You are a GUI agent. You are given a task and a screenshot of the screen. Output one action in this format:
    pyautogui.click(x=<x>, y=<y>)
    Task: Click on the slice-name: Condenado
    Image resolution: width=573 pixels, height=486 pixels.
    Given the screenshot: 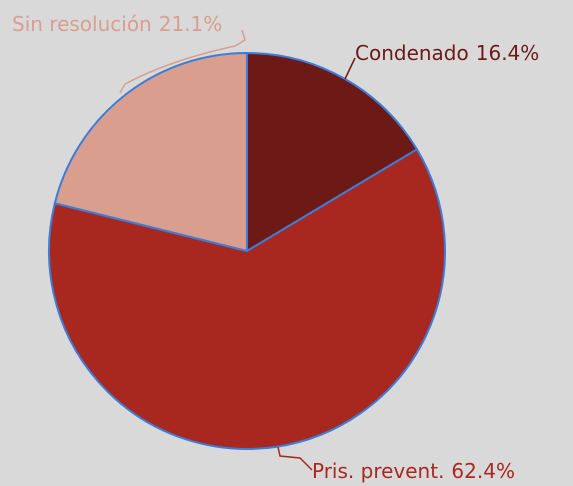 What is the action you would take?
    pyautogui.click(x=412, y=53)
    